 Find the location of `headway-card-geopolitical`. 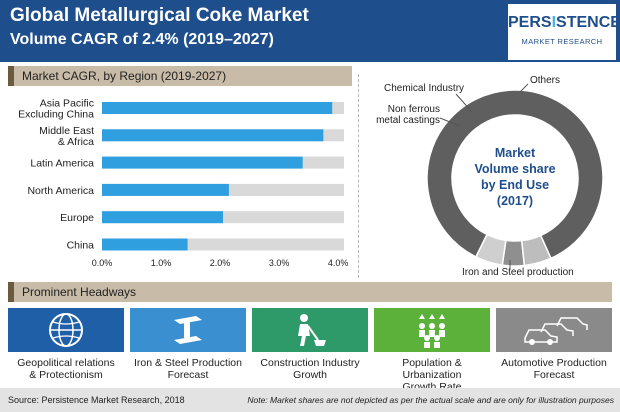

headway-card-geopolitical is located at coordinates (66, 330).